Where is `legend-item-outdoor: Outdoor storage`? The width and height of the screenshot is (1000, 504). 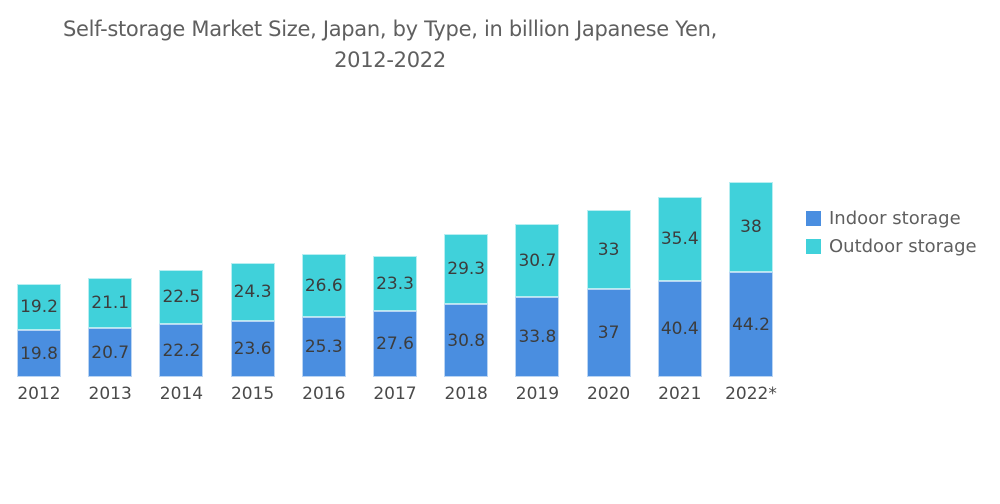 legend-item-outdoor: Outdoor storage is located at coordinates (891, 246).